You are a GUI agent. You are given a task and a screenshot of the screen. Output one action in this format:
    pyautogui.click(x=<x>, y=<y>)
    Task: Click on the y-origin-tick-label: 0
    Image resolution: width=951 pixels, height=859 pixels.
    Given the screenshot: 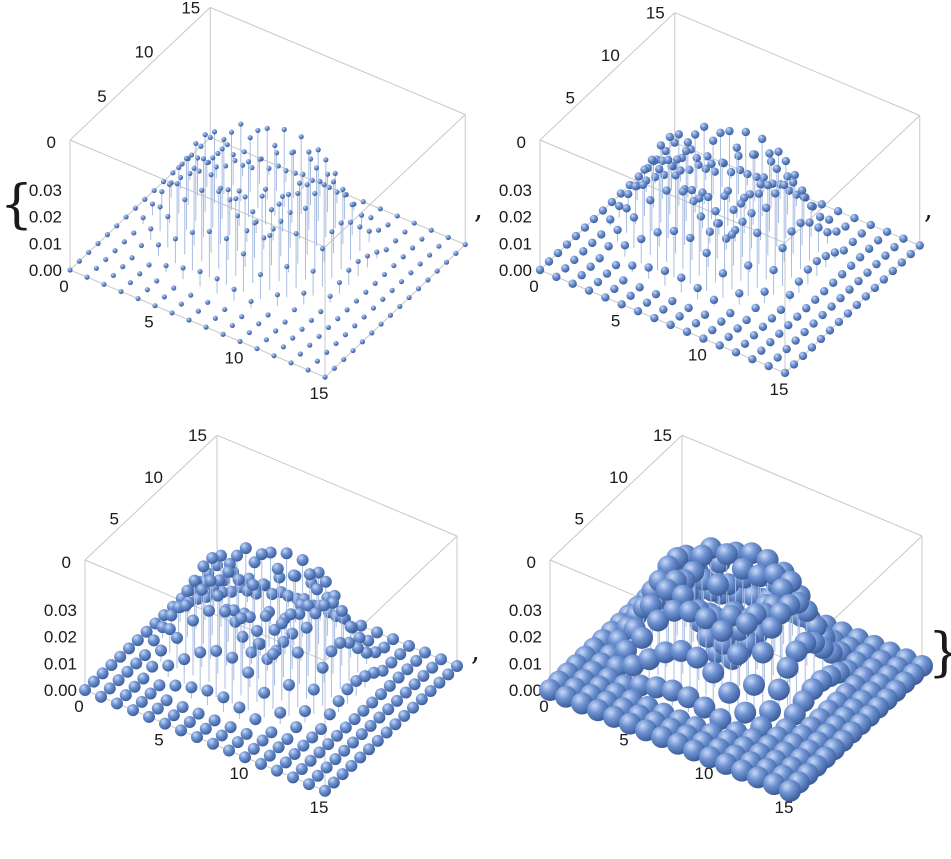 What is the action you would take?
    pyautogui.click(x=531, y=562)
    